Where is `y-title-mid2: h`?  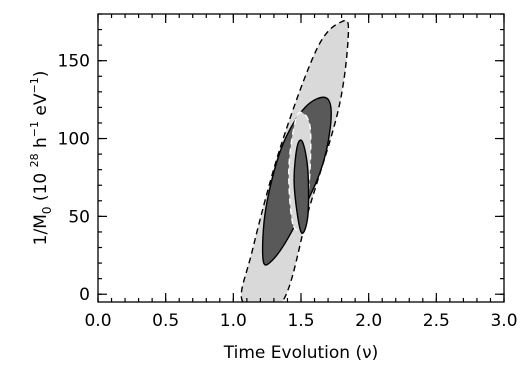 y-title-mid2: h is located at coordinates (41, 145).